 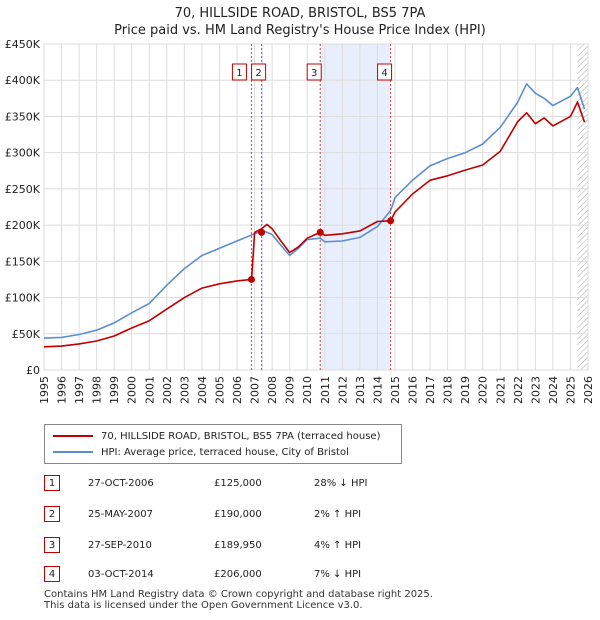 I want to click on forecast-hatch, so click(x=582, y=207).